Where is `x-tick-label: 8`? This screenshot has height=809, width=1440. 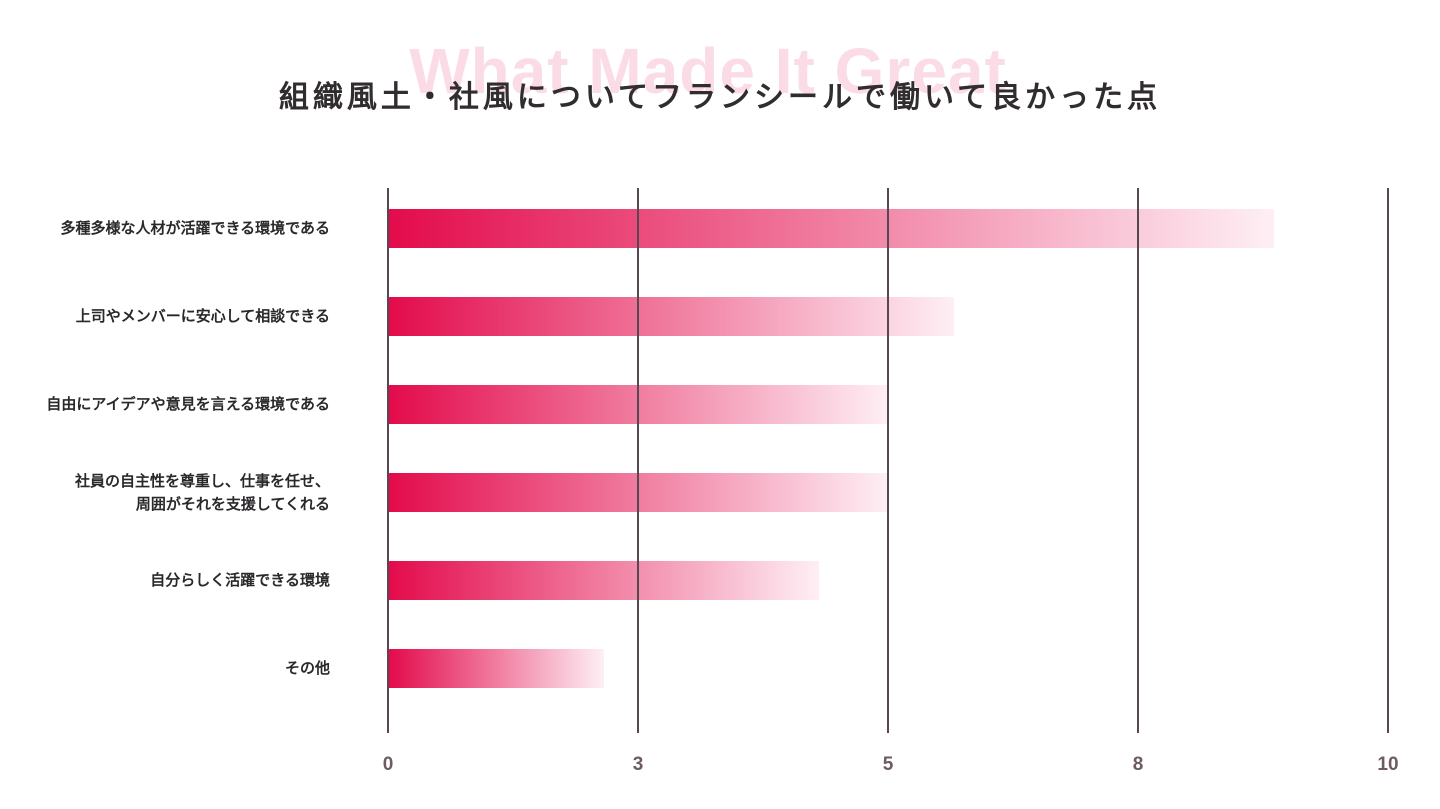
x-tick-label: 8 is located at coordinates (1138, 764).